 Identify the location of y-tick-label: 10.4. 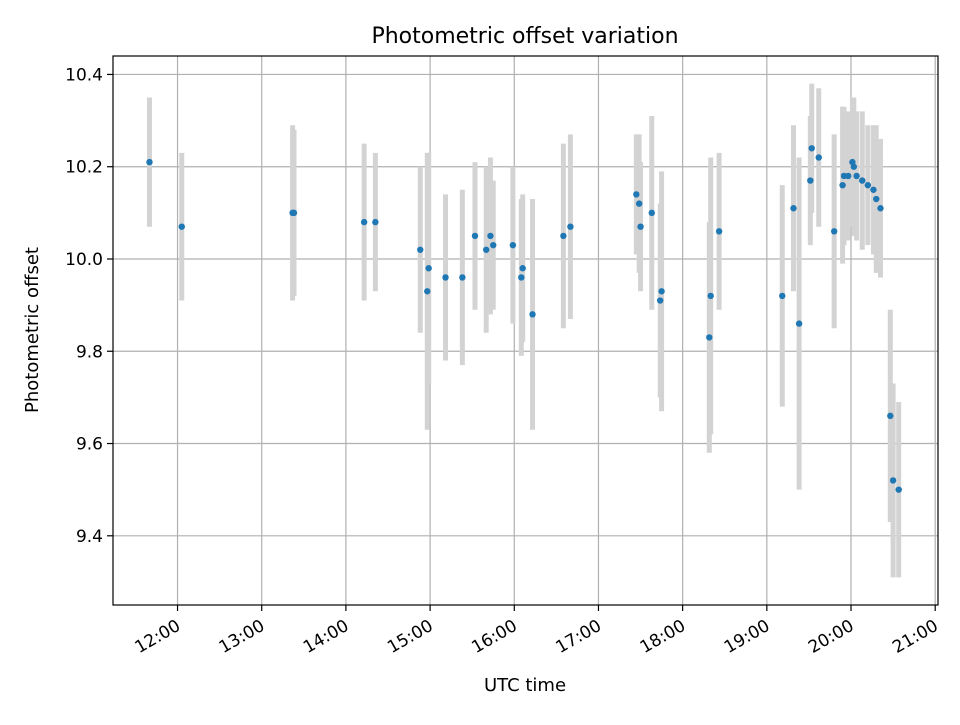
(84, 75).